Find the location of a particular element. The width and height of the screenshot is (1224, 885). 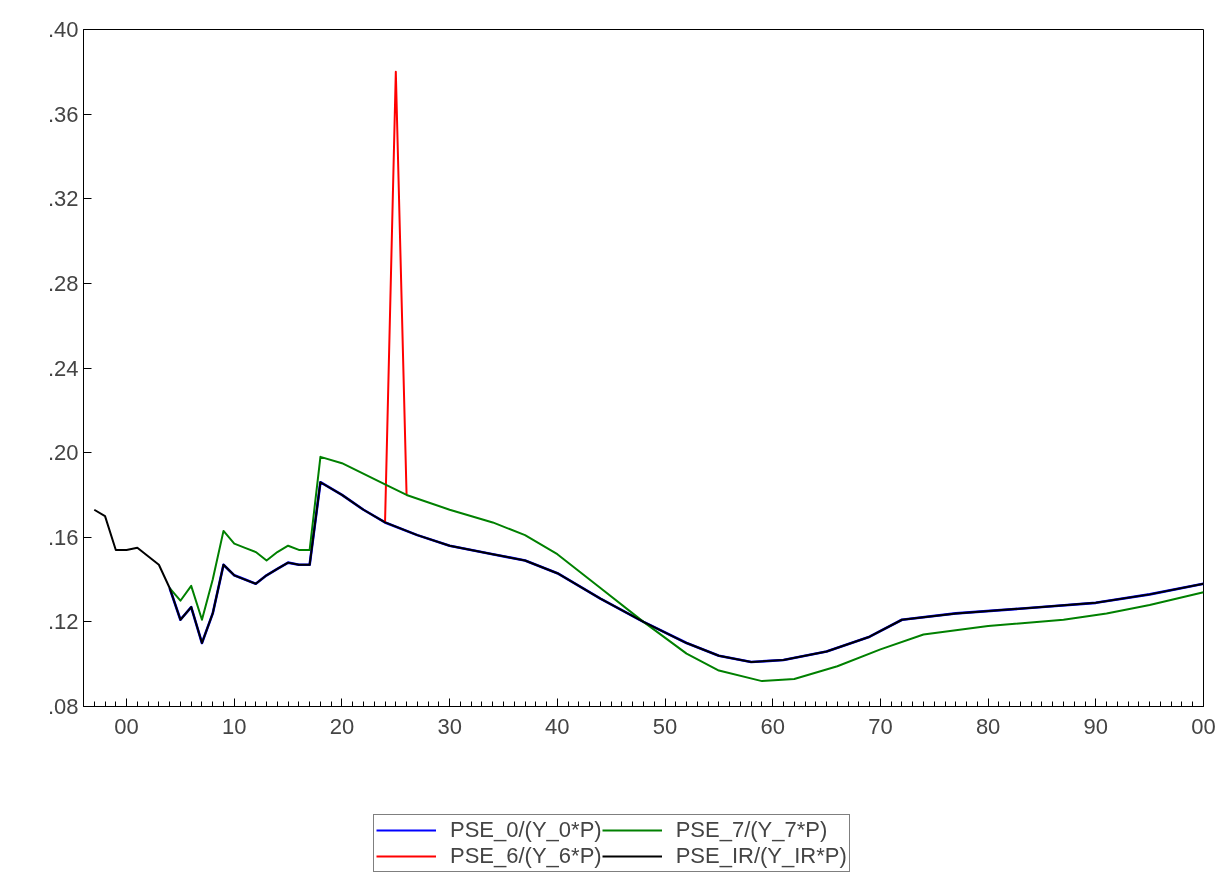

legend-label: PSE_IR/(Y_IR*P) is located at coordinates (761, 856).